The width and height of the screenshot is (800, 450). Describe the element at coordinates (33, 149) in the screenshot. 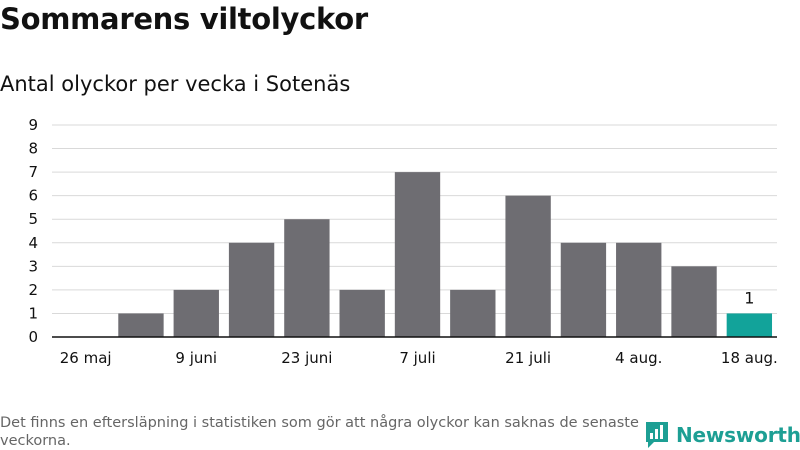

I see `y-tick-label: 8` at that location.